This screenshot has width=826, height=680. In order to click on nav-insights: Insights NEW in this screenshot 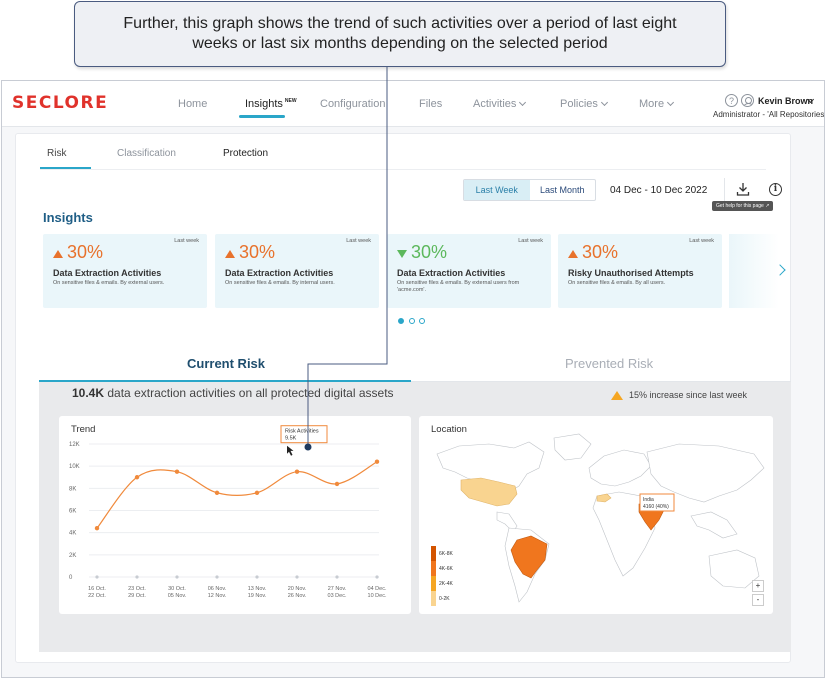, I will do `click(271, 104)`.